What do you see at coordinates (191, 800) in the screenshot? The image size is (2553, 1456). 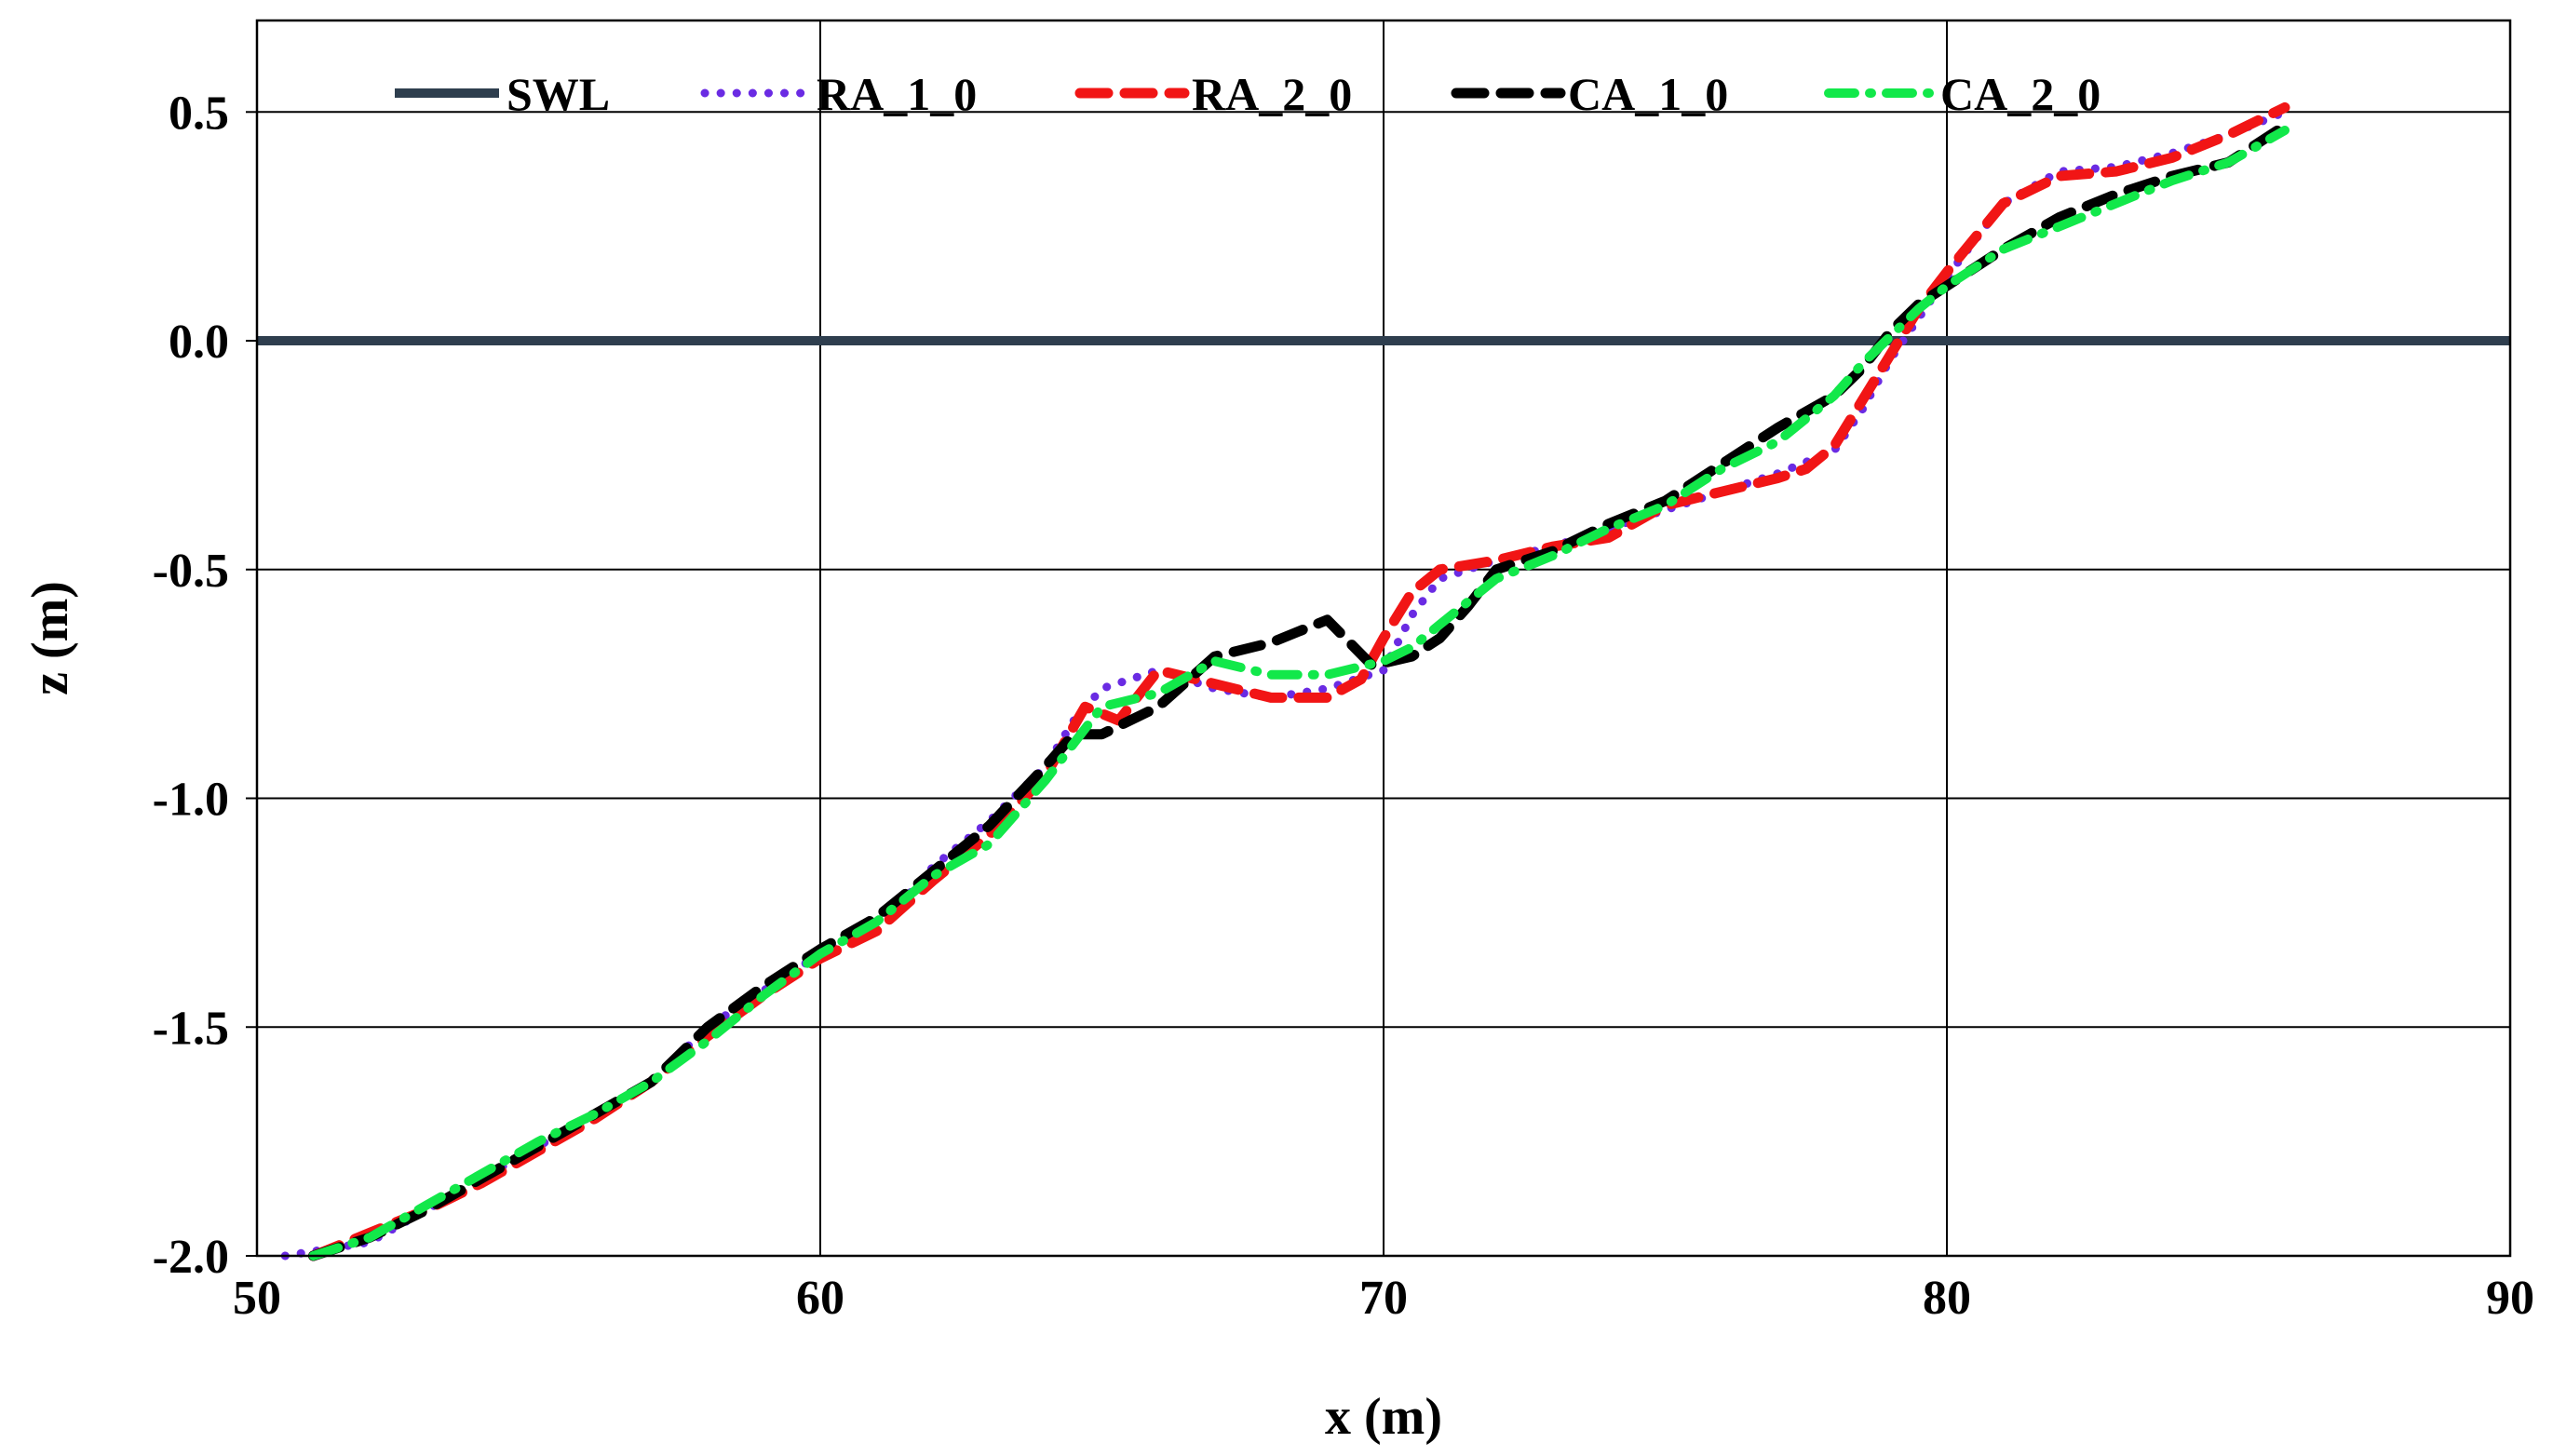 I see `y-tick-label--1.0: -1.0` at bounding box center [191, 800].